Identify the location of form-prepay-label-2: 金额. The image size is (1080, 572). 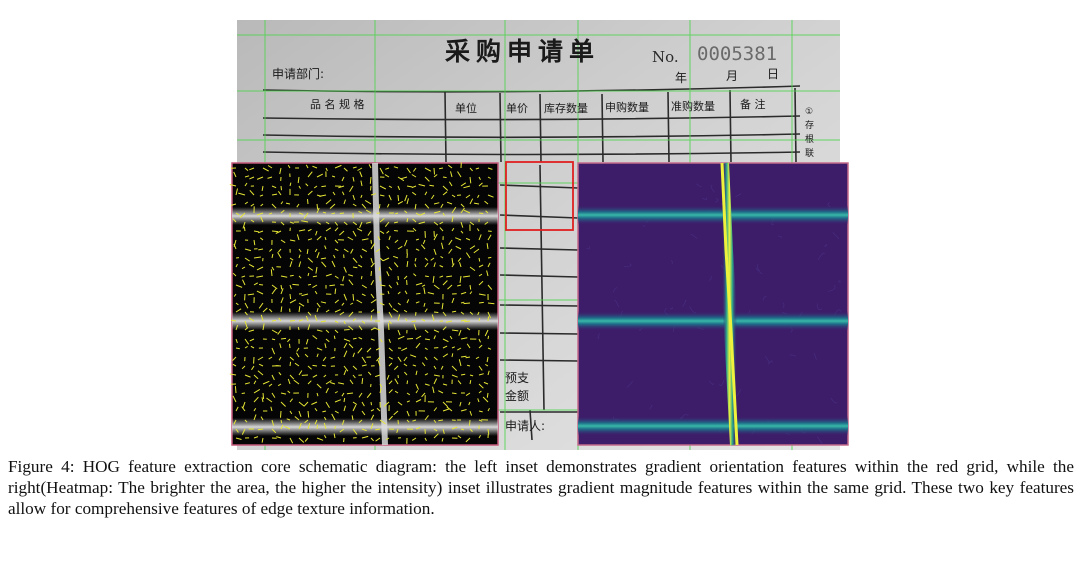
(517, 395).